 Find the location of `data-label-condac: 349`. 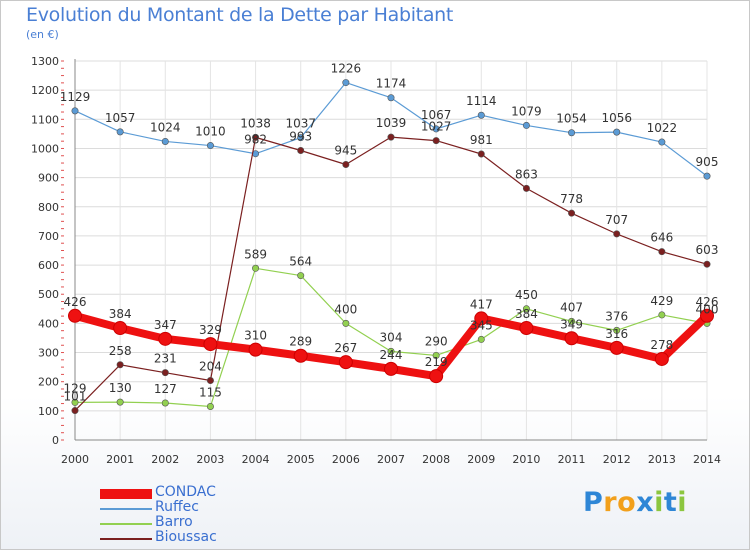

data-label-condac: 349 is located at coordinates (571, 324).